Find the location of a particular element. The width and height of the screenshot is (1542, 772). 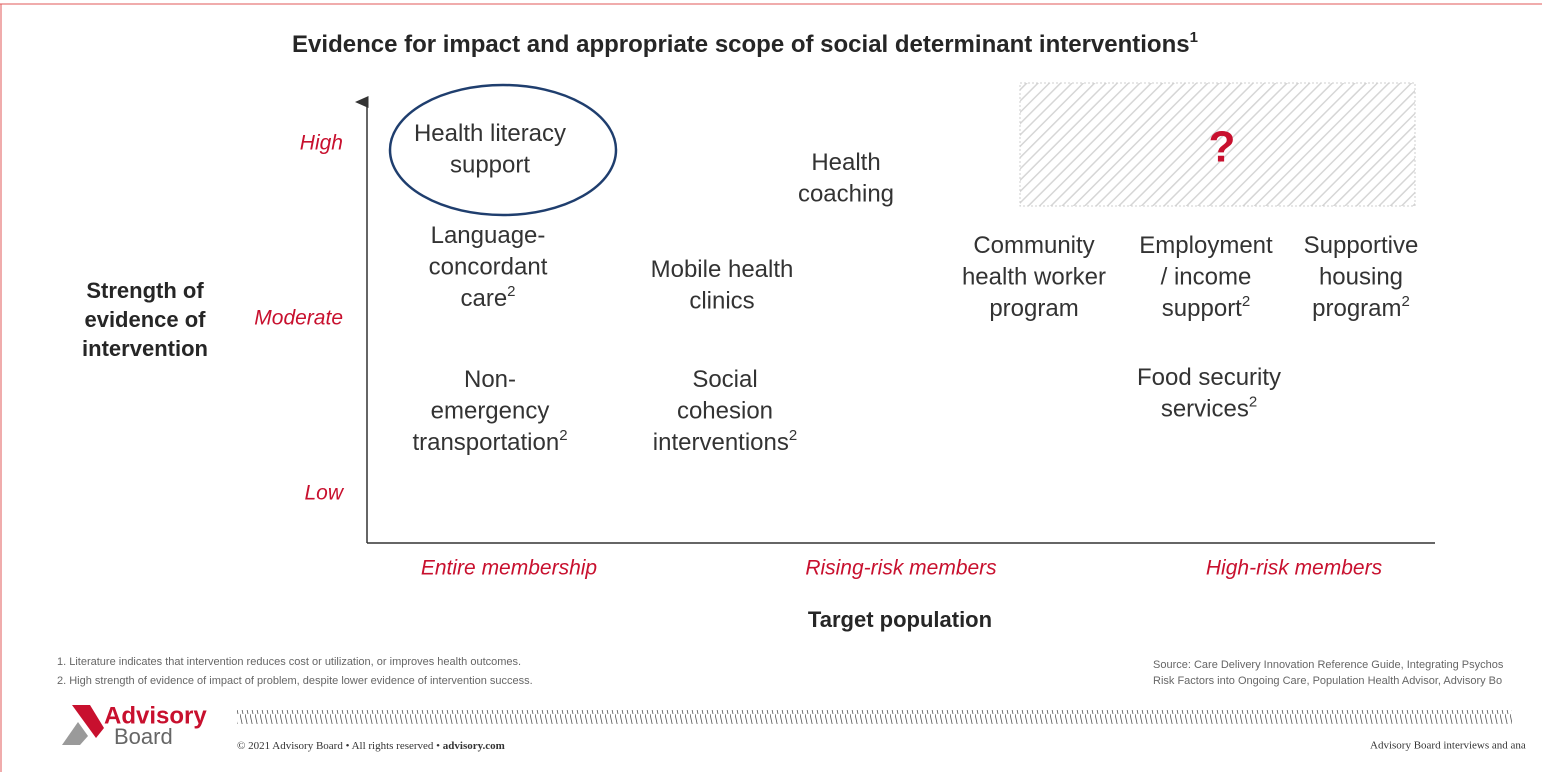

intervention-text: Supportive is located at coordinates (1361, 245).